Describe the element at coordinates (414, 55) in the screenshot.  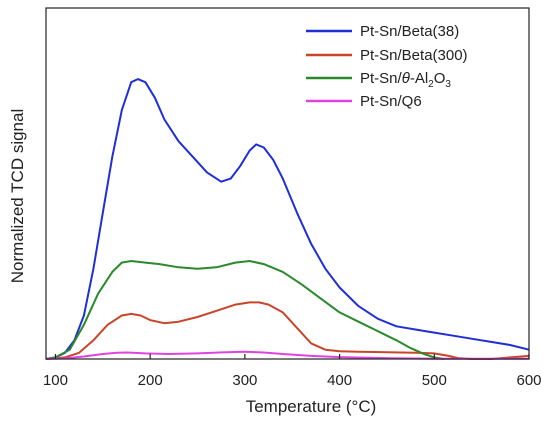
I see `legend-label-beta300: Pt-Sn/Beta(300)` at that location.